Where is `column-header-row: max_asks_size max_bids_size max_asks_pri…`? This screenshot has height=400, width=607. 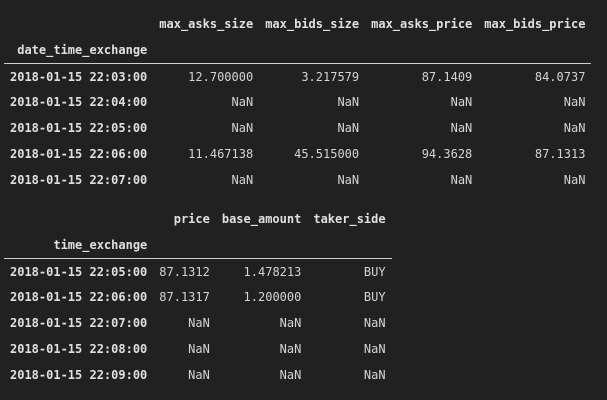 column-header-row: max_asks_size max_bids_size max_asks_pri… is located at coordinates (297, 24).